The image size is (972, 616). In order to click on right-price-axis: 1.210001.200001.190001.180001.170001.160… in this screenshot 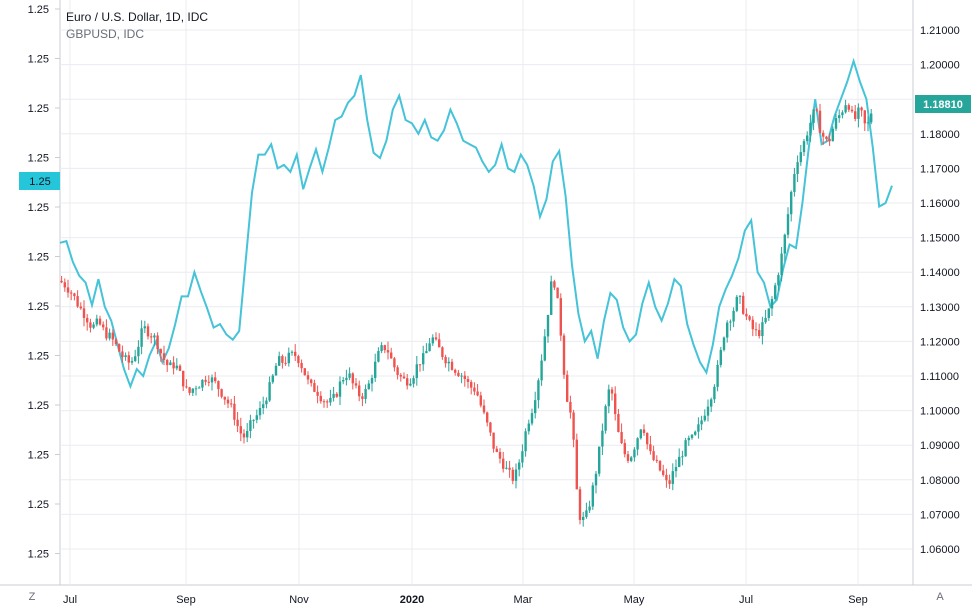, I will do `click(940, 290)`.